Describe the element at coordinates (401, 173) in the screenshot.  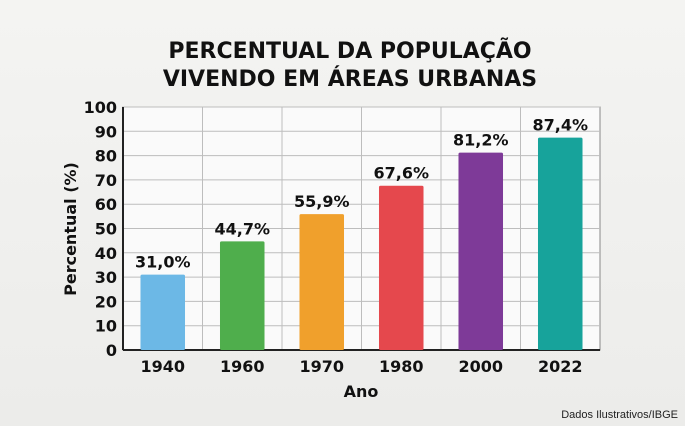
I see `data-label: 67,6%` at that location.